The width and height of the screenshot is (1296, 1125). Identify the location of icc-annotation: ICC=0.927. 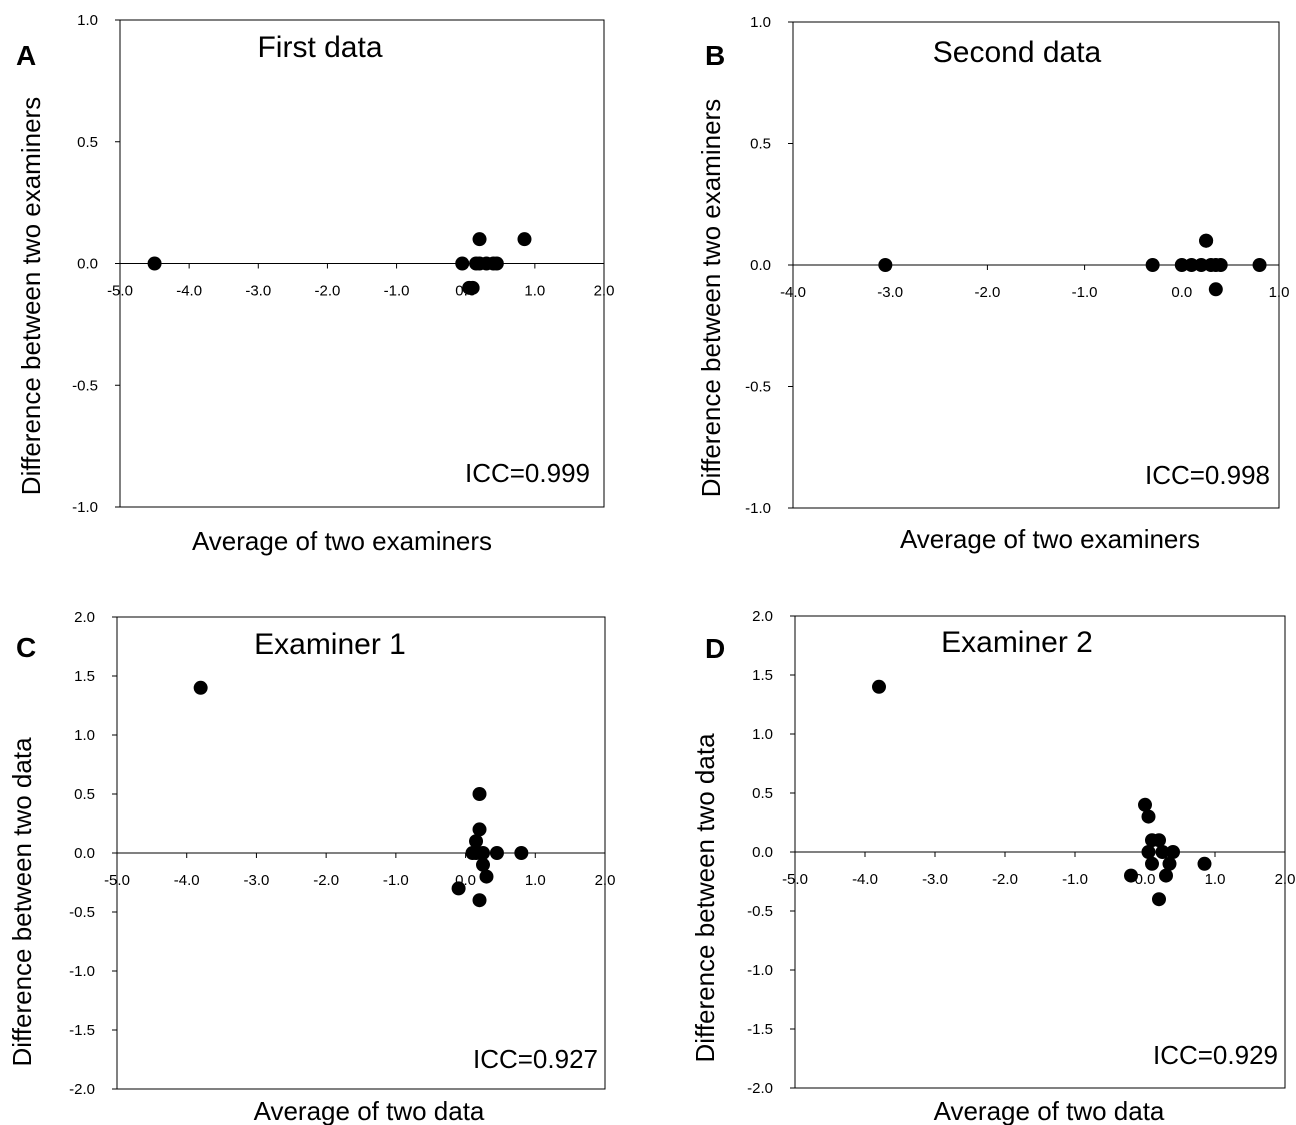
(535, 1059).